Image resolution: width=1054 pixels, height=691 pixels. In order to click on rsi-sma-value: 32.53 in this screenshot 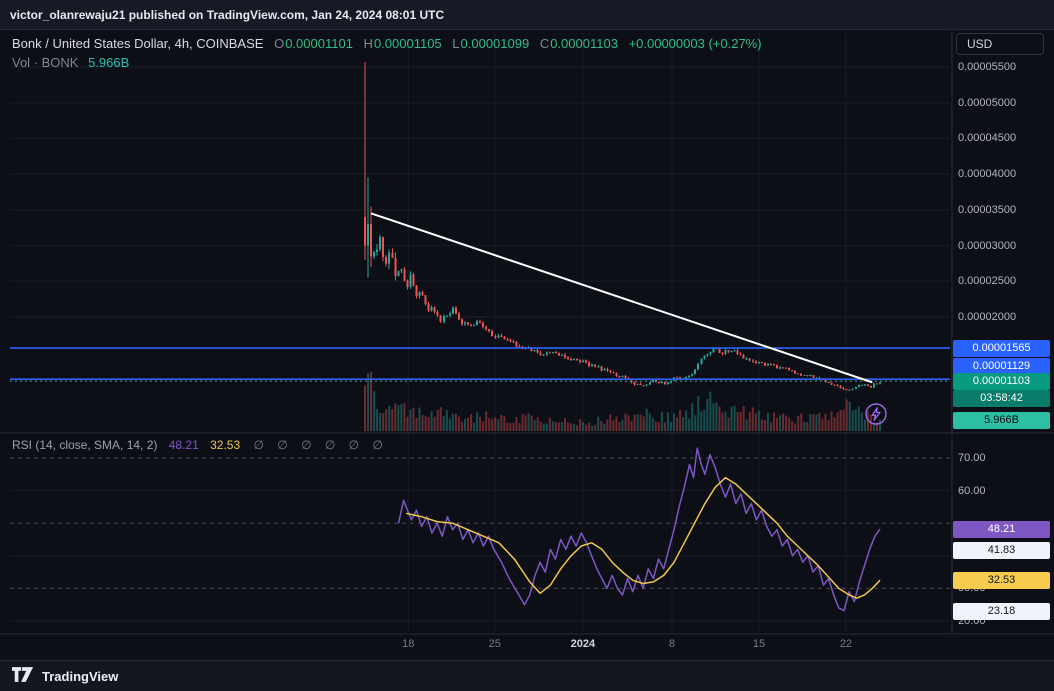, I will do `click(225, 445)`.